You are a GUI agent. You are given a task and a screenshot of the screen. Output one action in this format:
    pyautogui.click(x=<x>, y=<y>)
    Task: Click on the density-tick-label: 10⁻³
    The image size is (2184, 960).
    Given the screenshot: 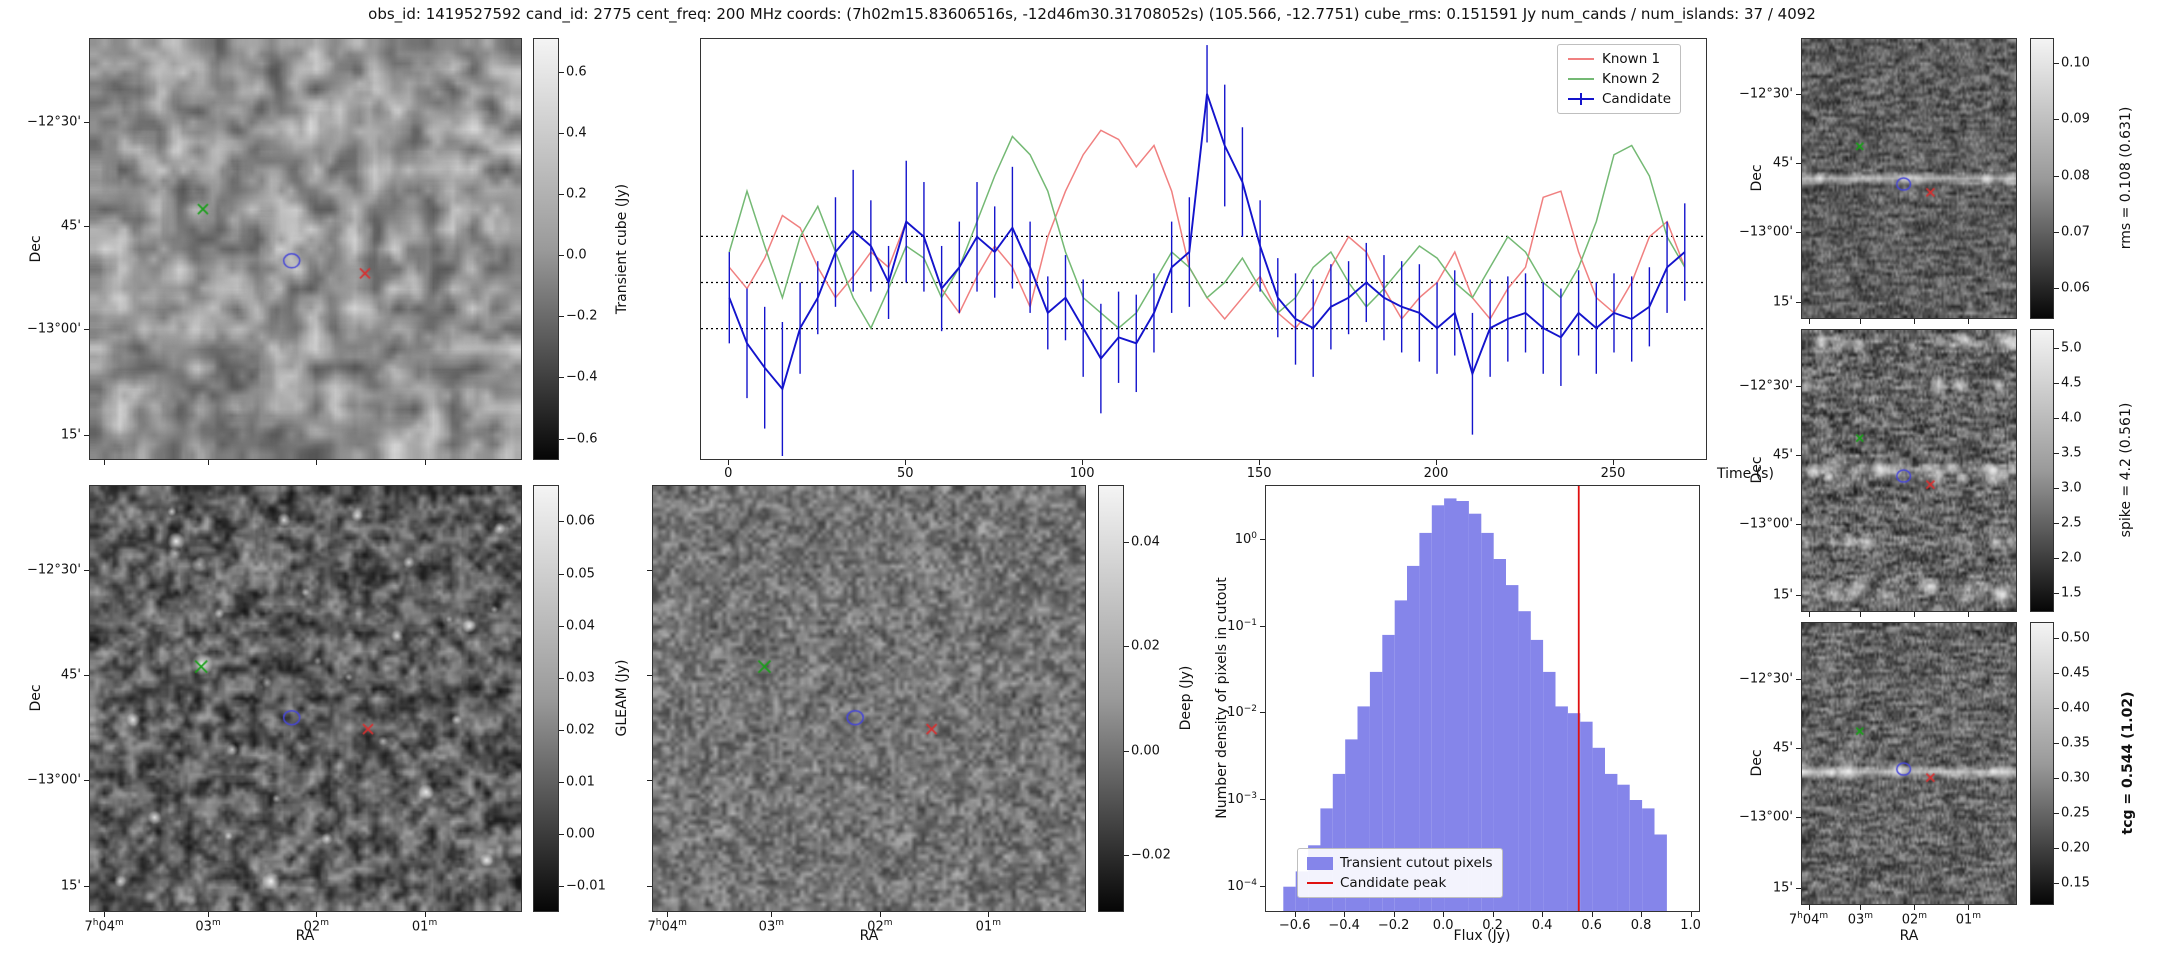 What is the action you would take?
    pyautogui.click(x=1242, y=799)
    